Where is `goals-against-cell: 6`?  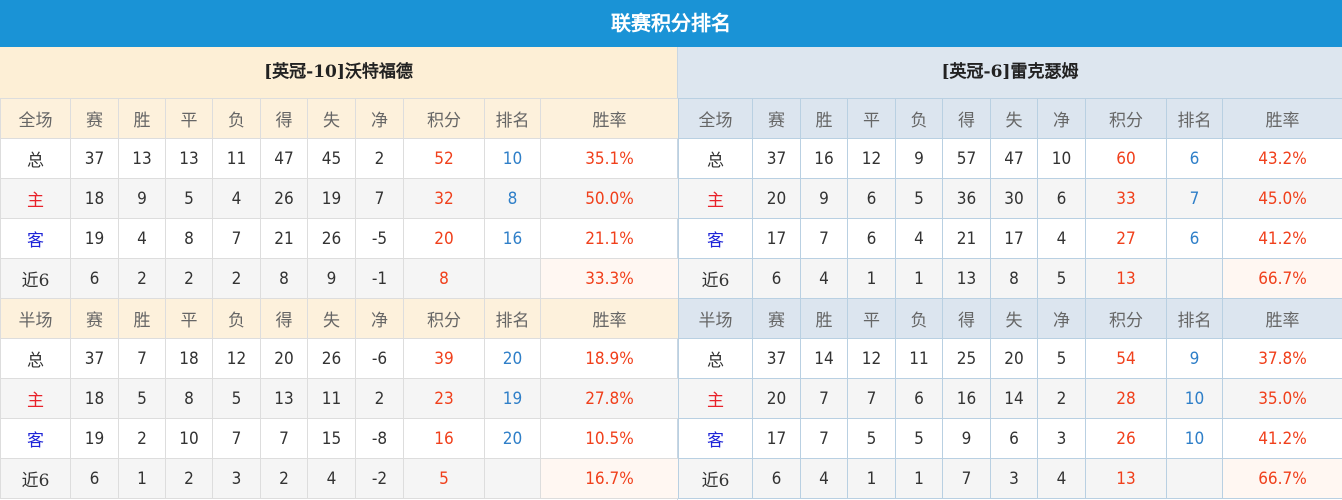 goals-against-cell: 6 is located at coordinates (1014, 438).